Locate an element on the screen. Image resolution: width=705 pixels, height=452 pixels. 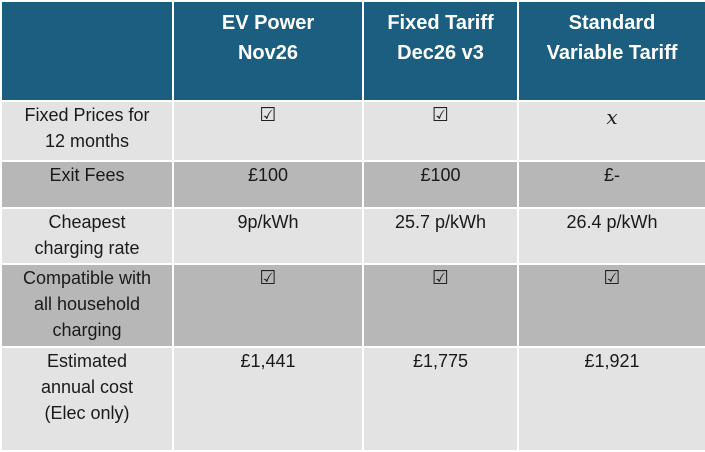
header-ev-power: EV Power Nov26 is located at coordinates (268, 51).